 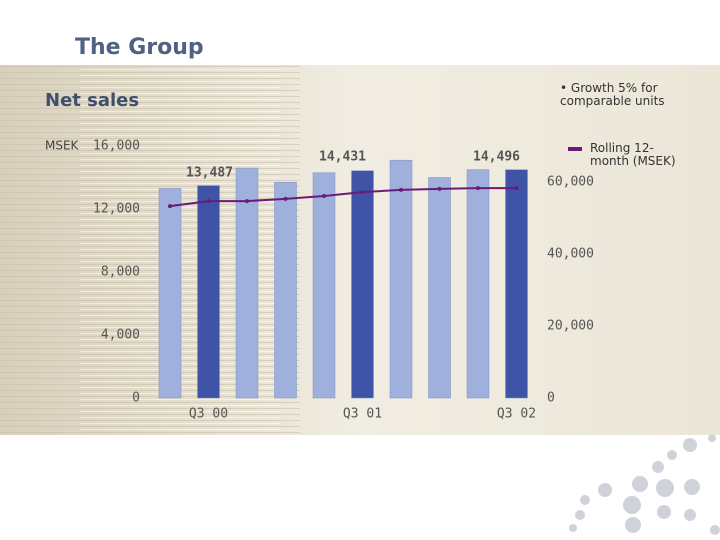 I want to click on value-label: 14,431, so click(x=342, y=157).